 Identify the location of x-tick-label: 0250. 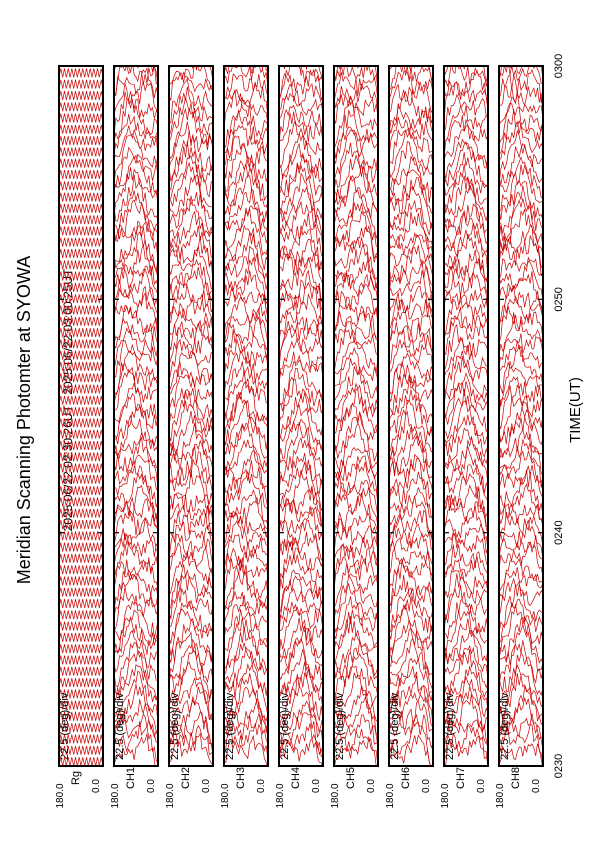
(559, 299).